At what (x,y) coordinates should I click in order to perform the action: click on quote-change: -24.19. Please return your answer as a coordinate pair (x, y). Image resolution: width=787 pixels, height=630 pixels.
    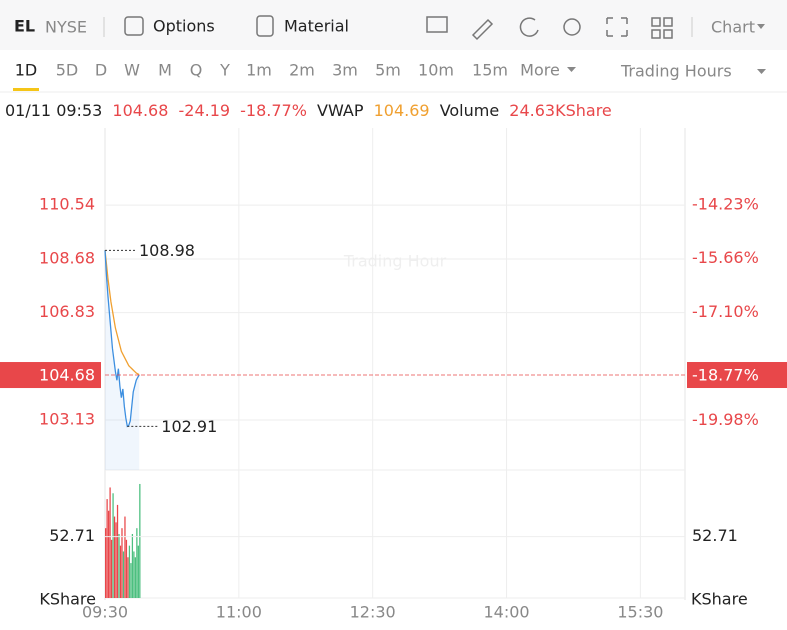
    Looking at the image, I should click on (204, 110).